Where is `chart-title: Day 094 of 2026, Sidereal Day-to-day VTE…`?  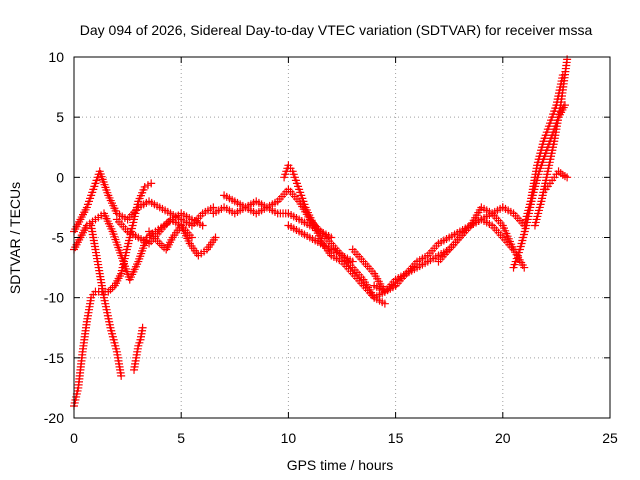
chart-title: Day 094 of 2026, Sidereal Day-to-day VTE… is located at coordinates (336, 30).